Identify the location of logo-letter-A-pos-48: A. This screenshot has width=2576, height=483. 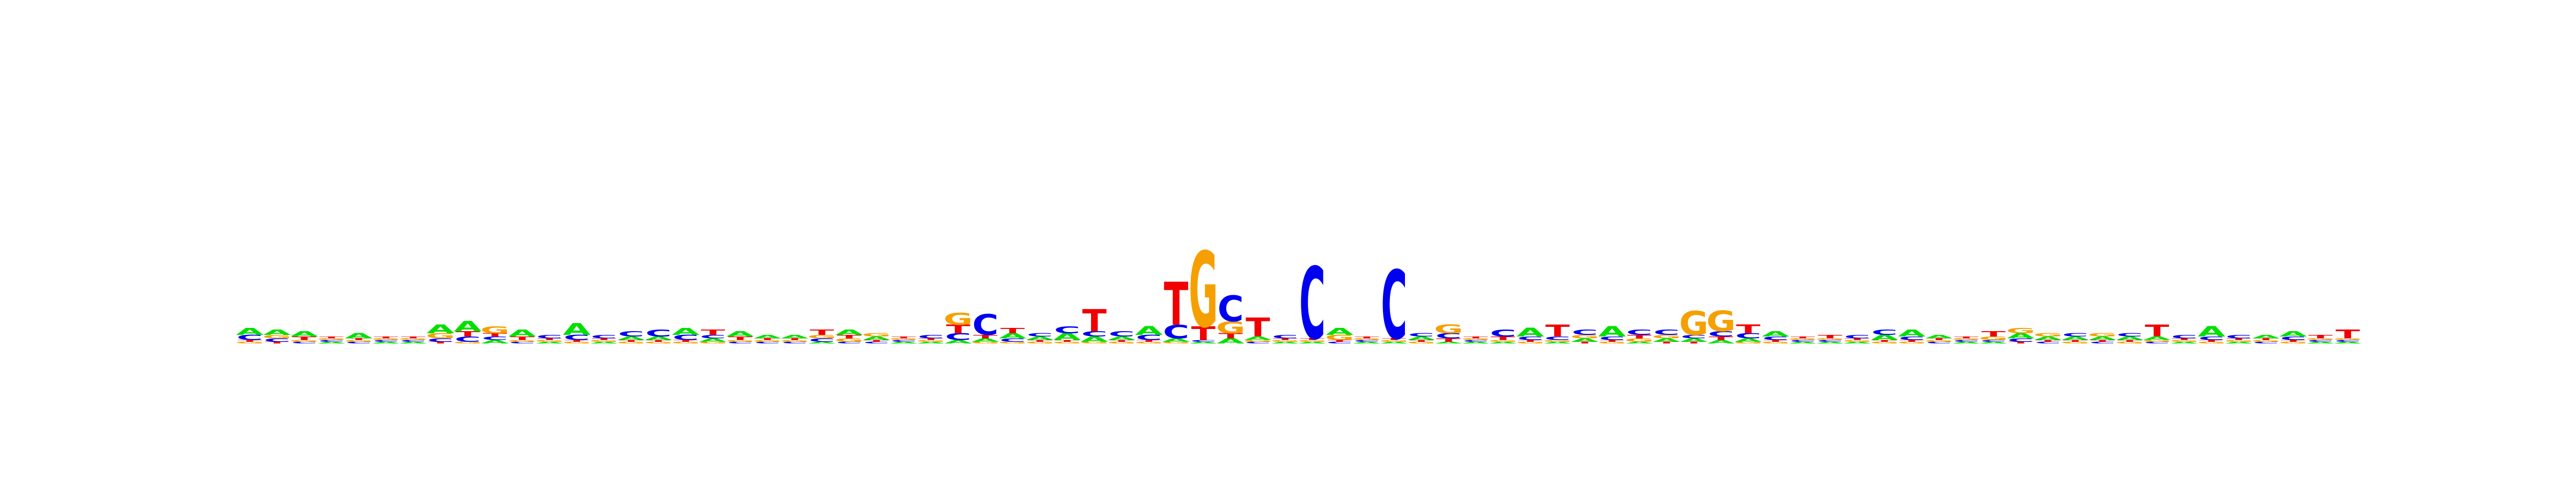
(1531, 333).